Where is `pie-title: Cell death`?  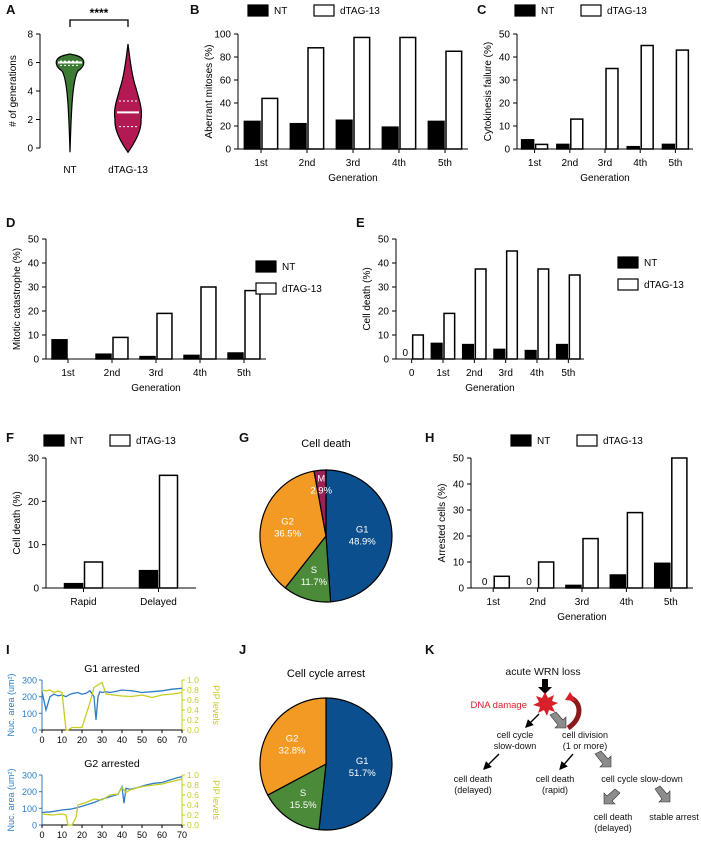 pie-title: Cell death is located at coordinates (326, 444).